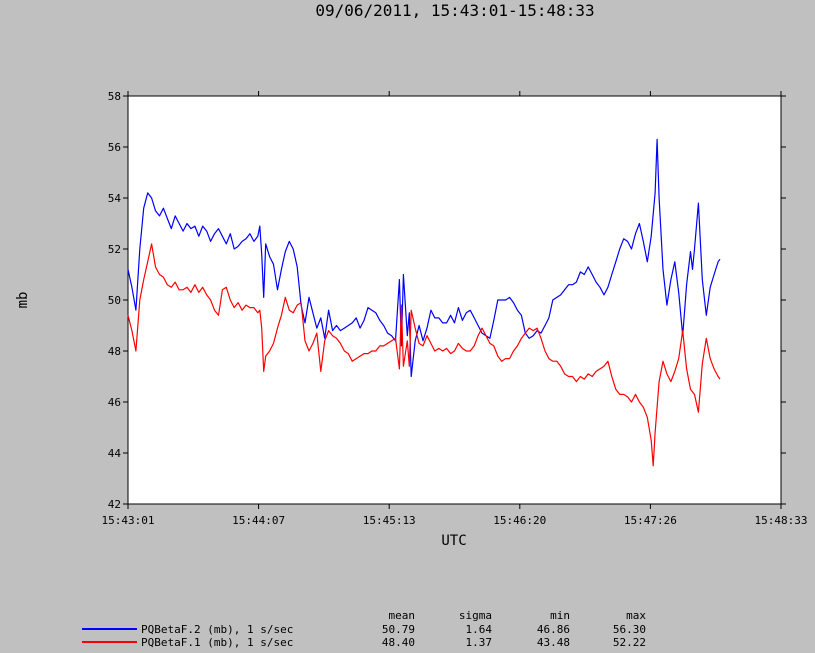 The image size is (815, 653). Describe the element at coordinates (454, 10) in the screenshot. I see `chart-title: 09/06/2011, 15:43:01-15:48:33` at that location.